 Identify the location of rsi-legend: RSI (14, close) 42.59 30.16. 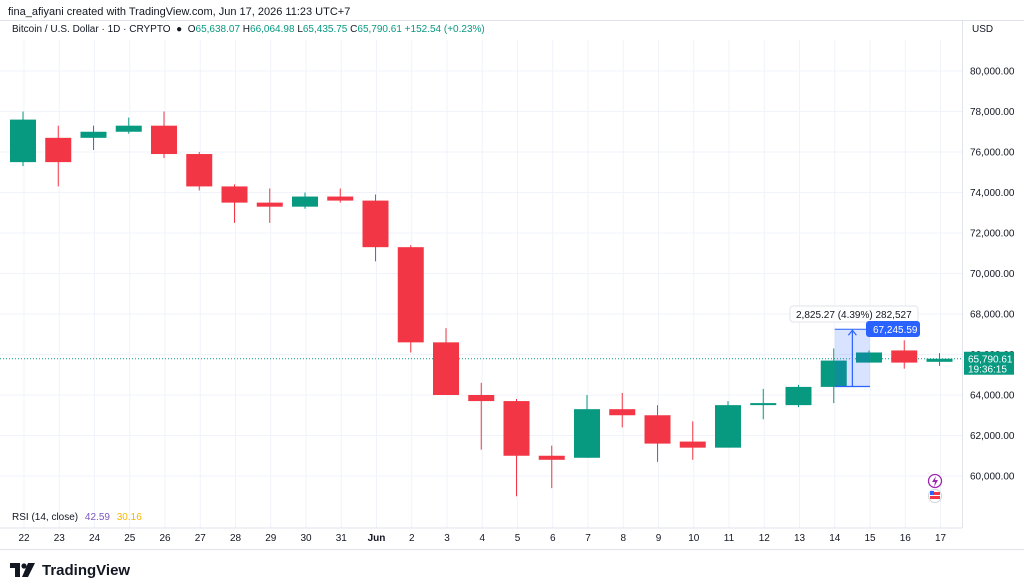
(77, 517).